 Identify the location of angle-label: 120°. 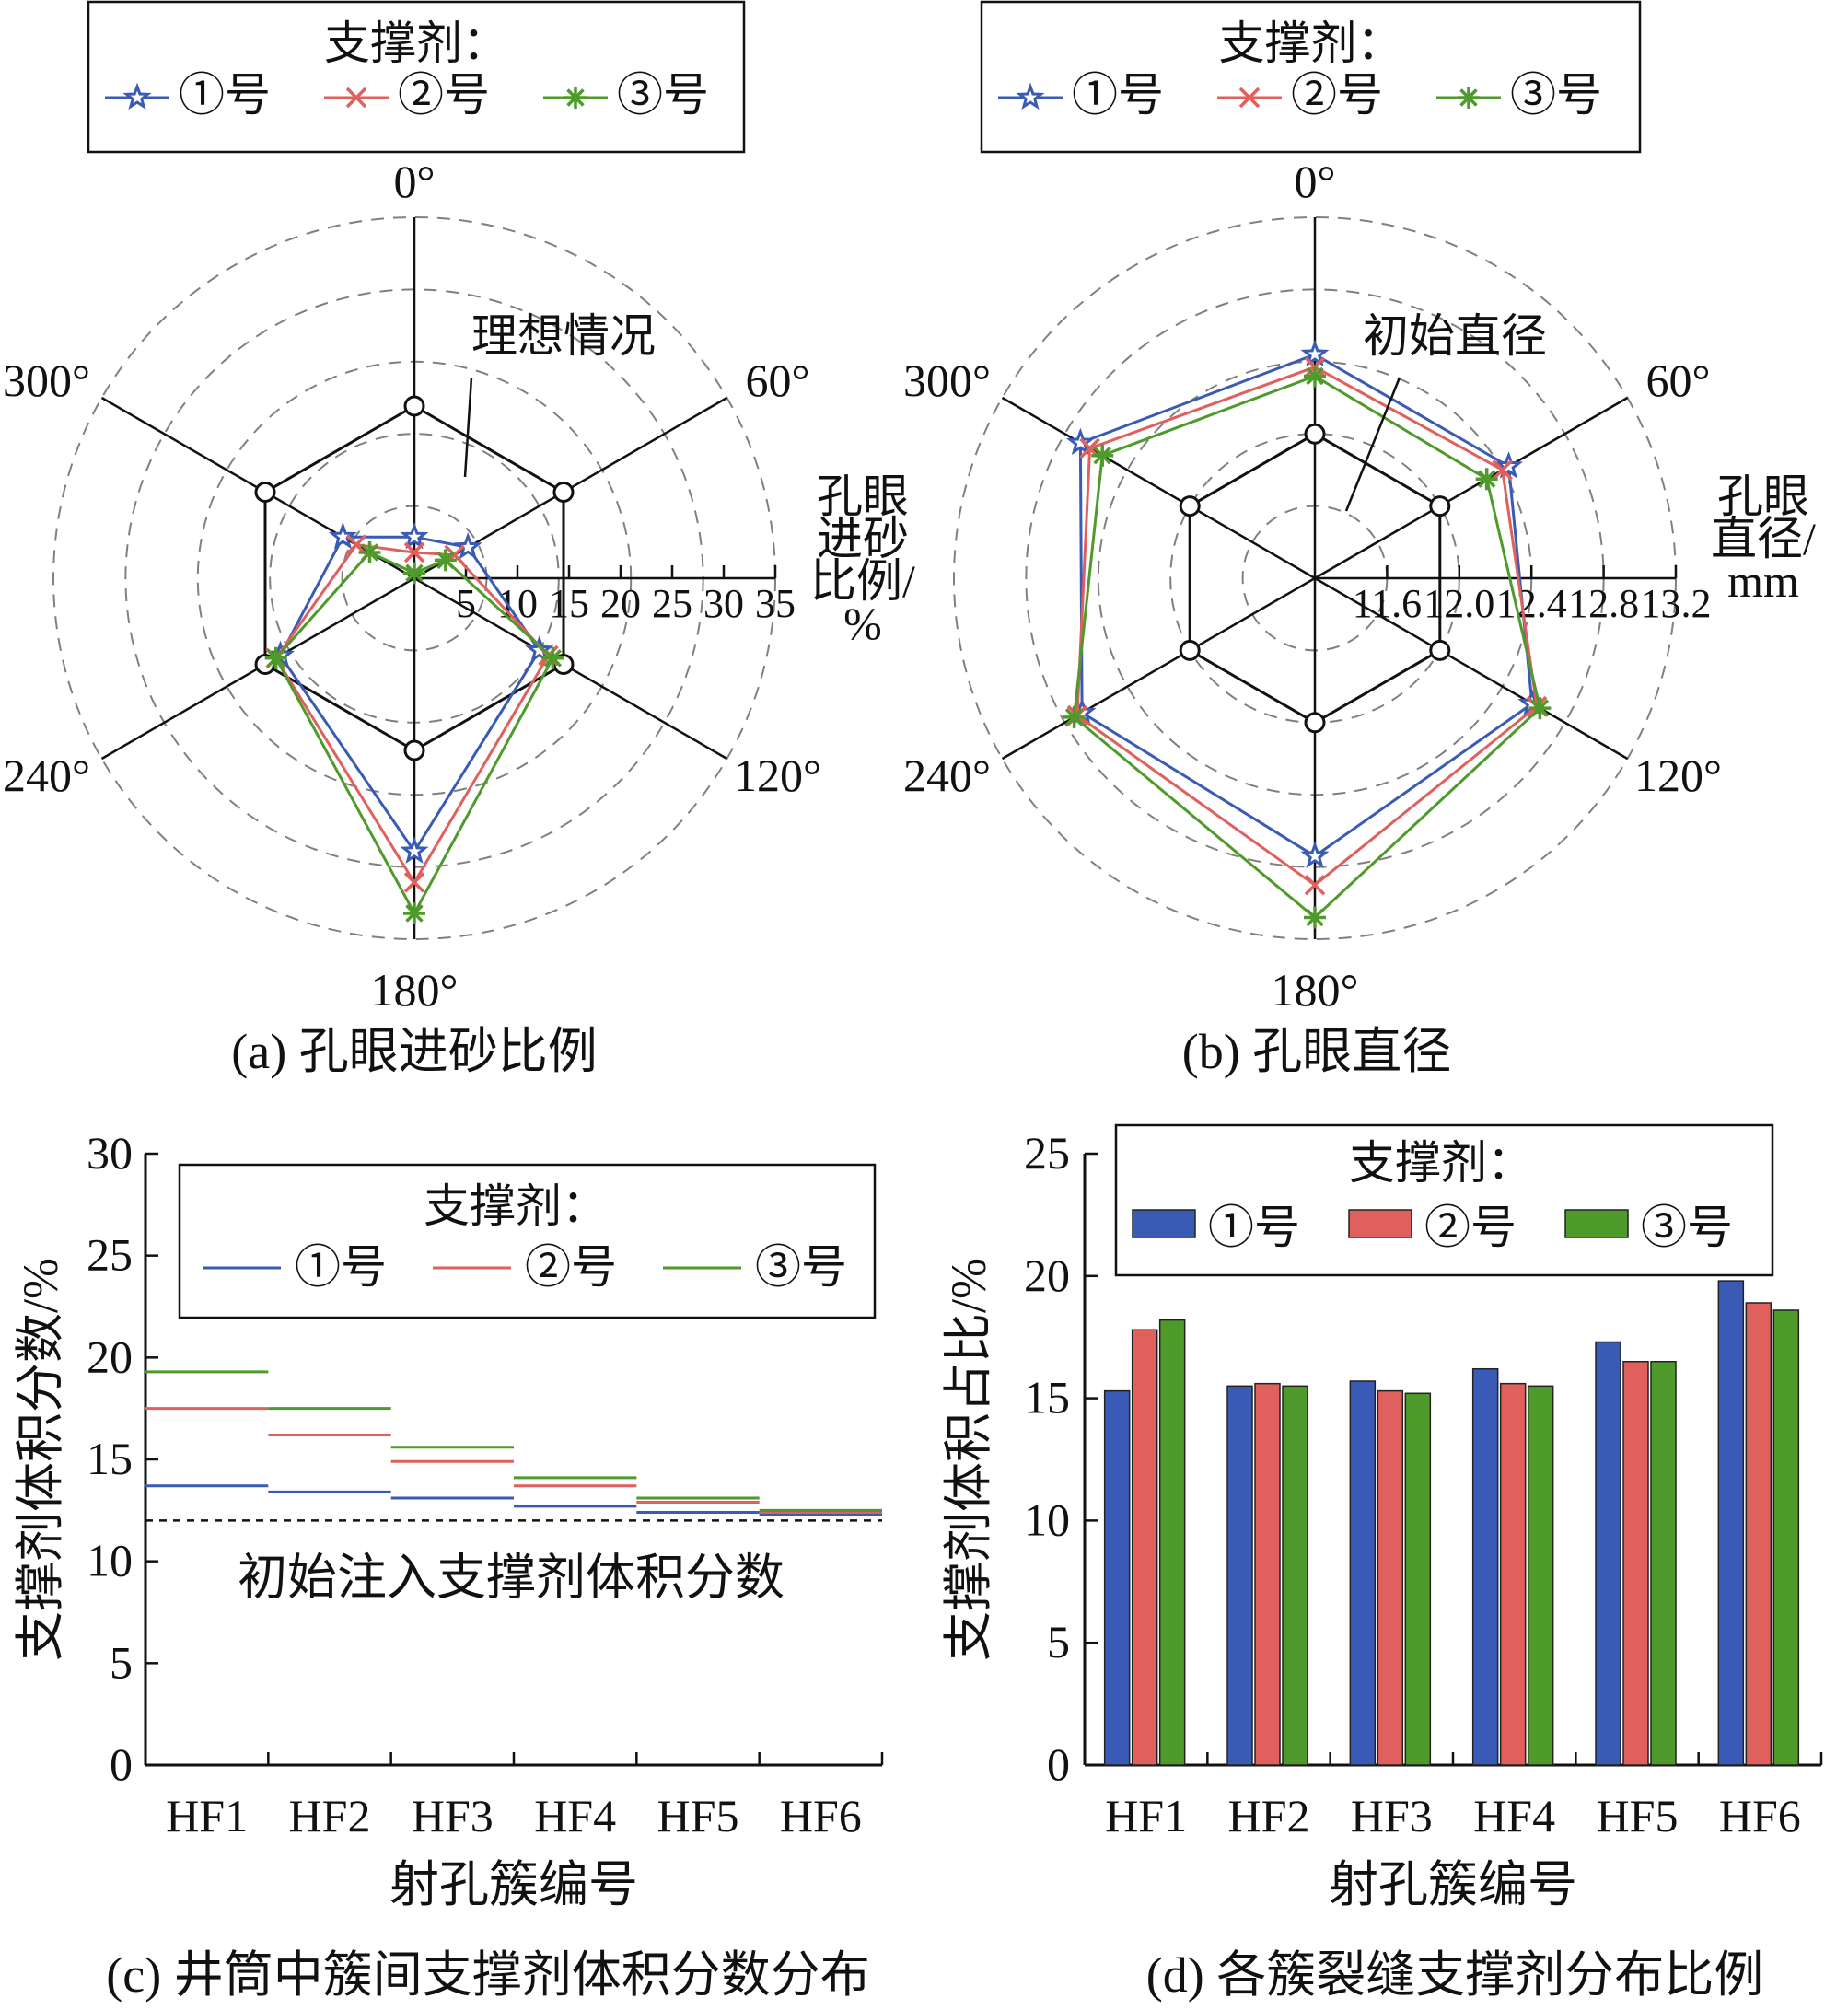
(1678, 775).